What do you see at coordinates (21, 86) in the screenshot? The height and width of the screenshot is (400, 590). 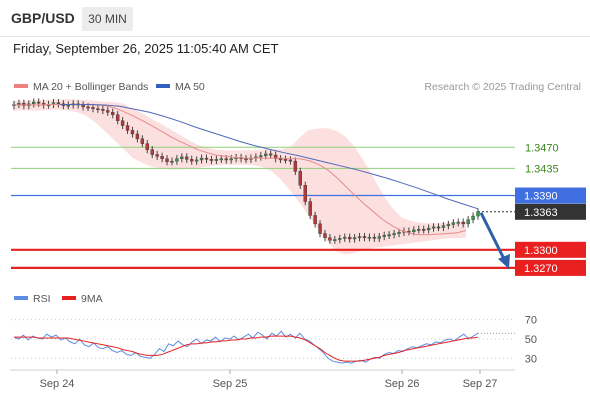 I see `legend-ma20-swatch` at bounding box center [21, 86].